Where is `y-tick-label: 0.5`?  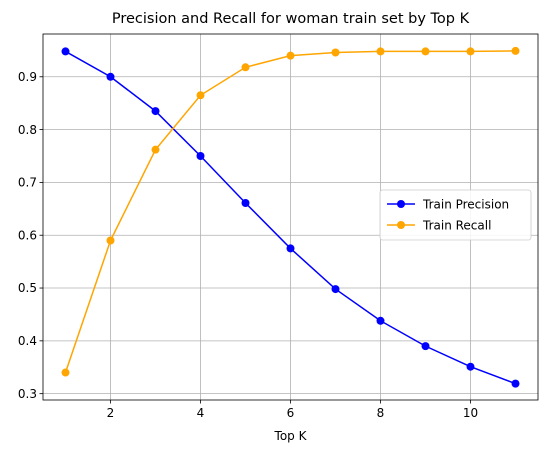 y-tick-label: 0.5 is located at coordinates (27, 288).